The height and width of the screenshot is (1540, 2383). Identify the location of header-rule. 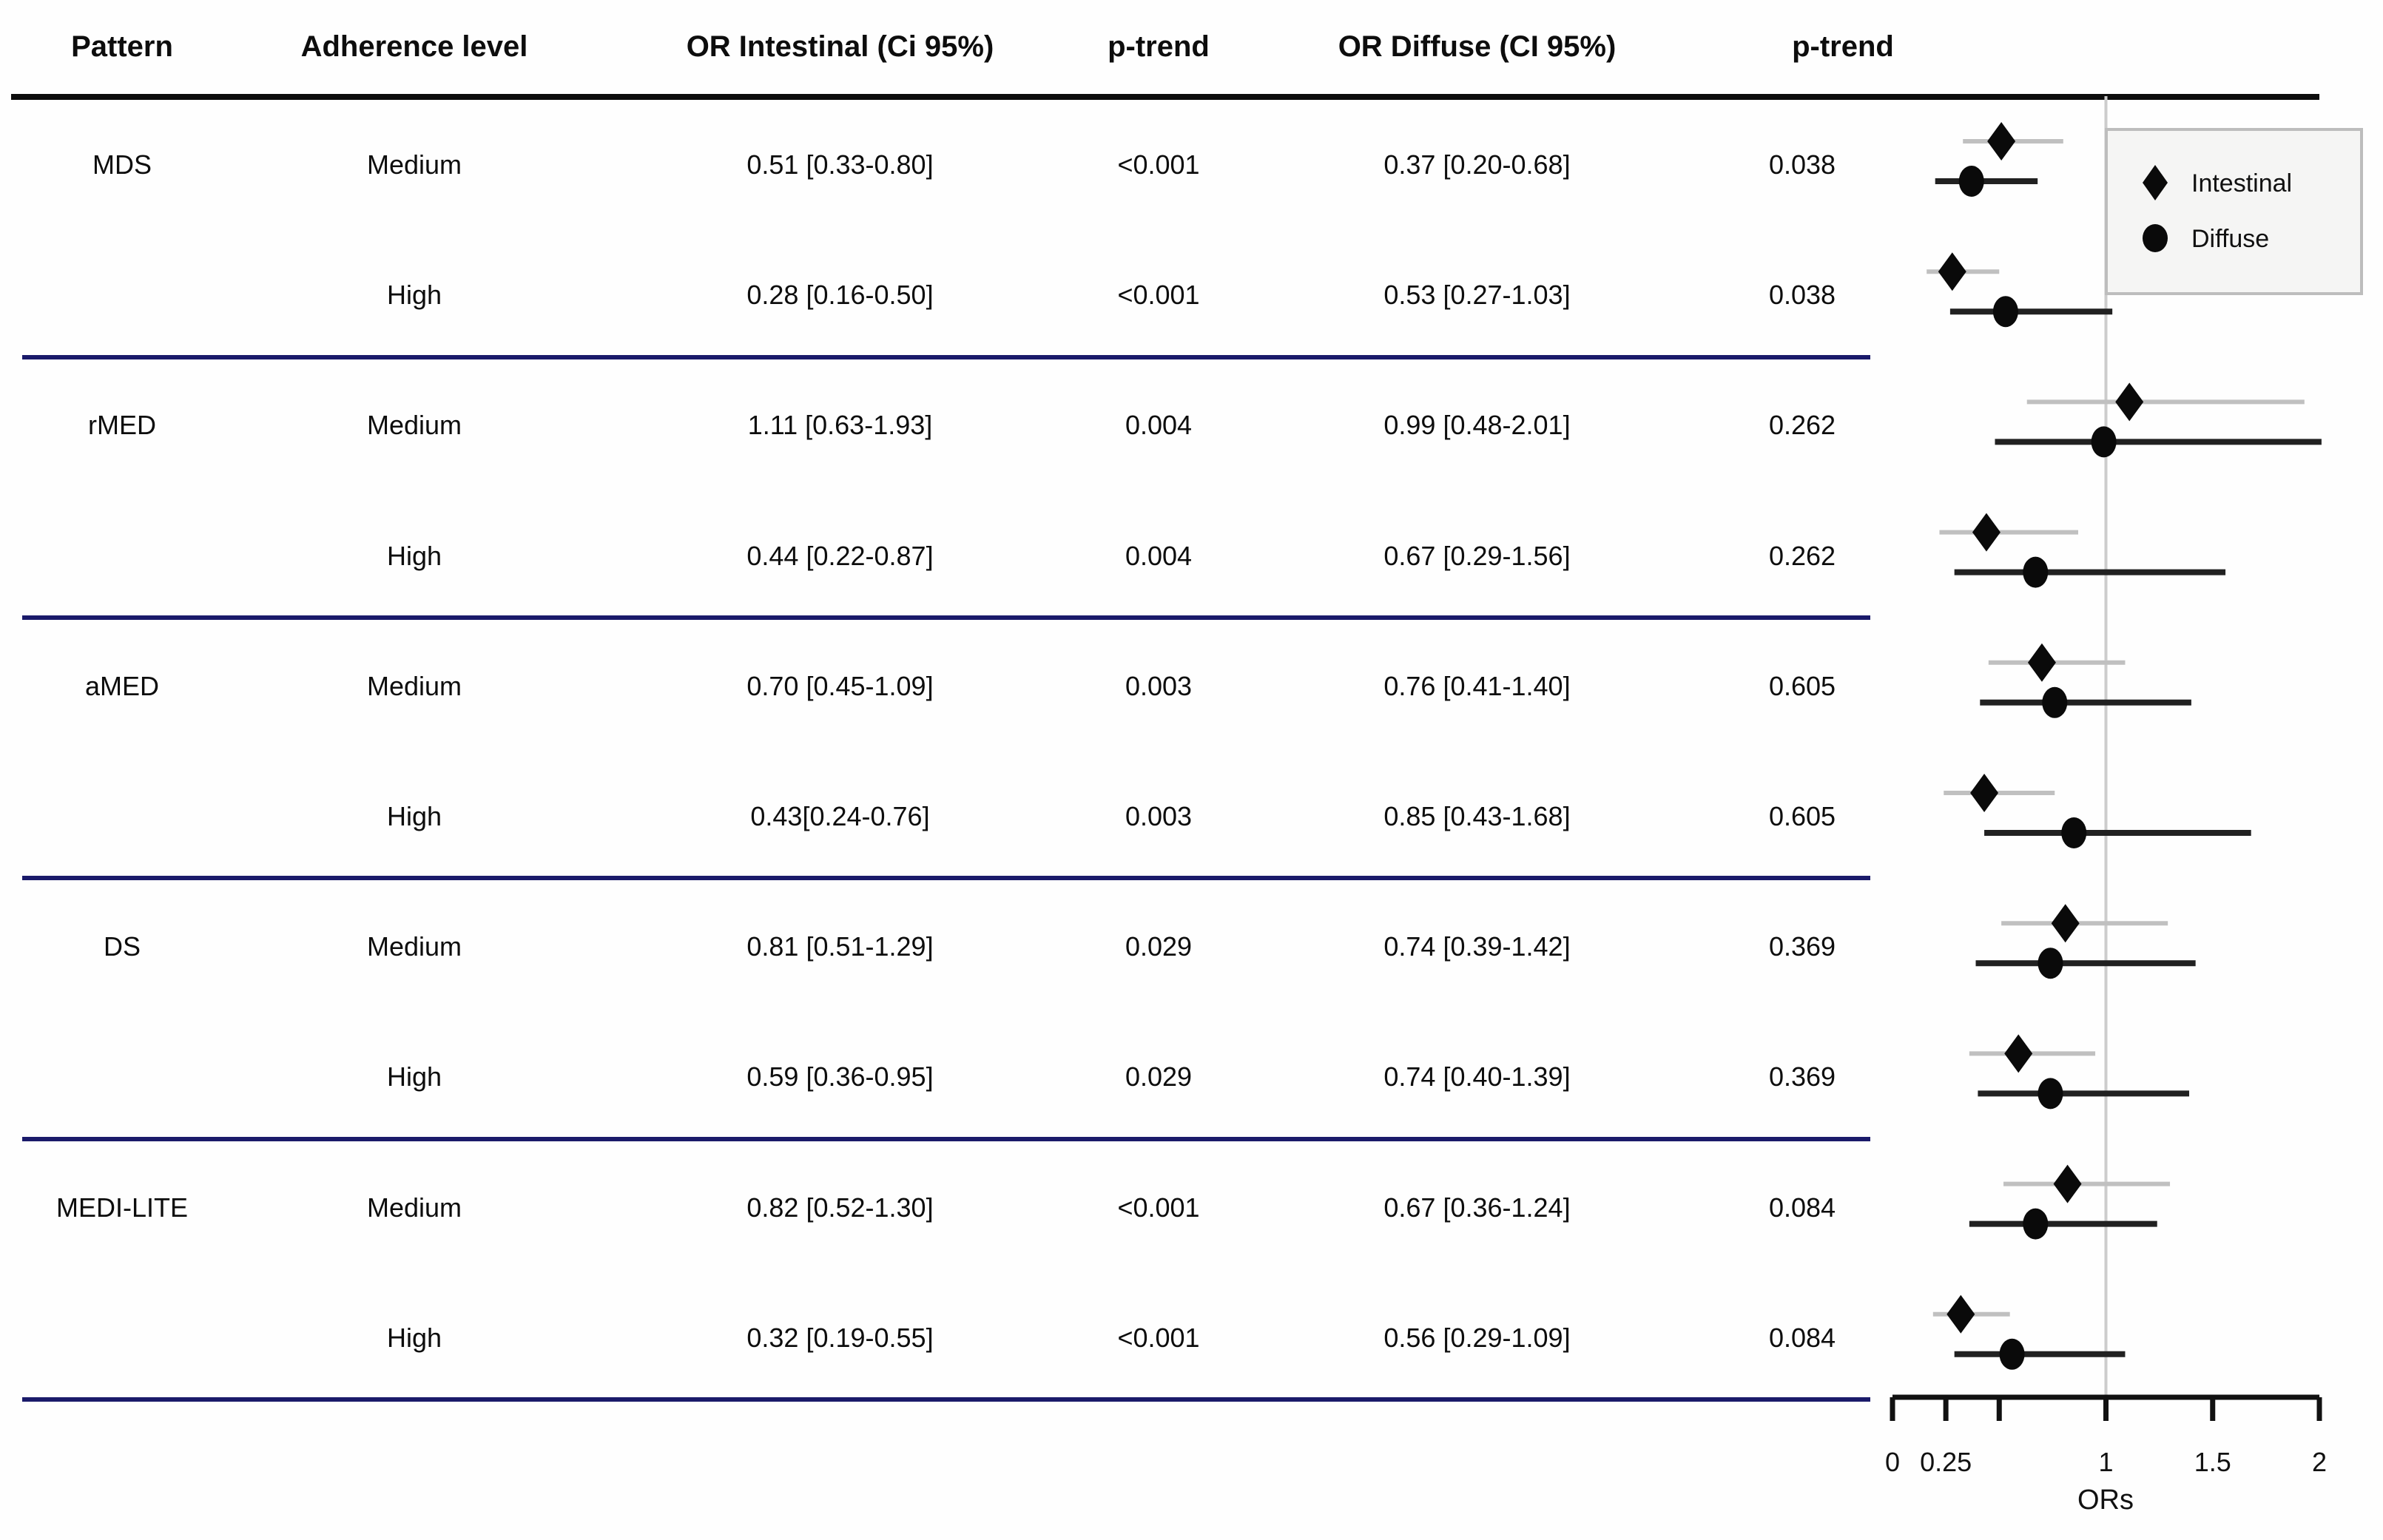
(1165, 97).